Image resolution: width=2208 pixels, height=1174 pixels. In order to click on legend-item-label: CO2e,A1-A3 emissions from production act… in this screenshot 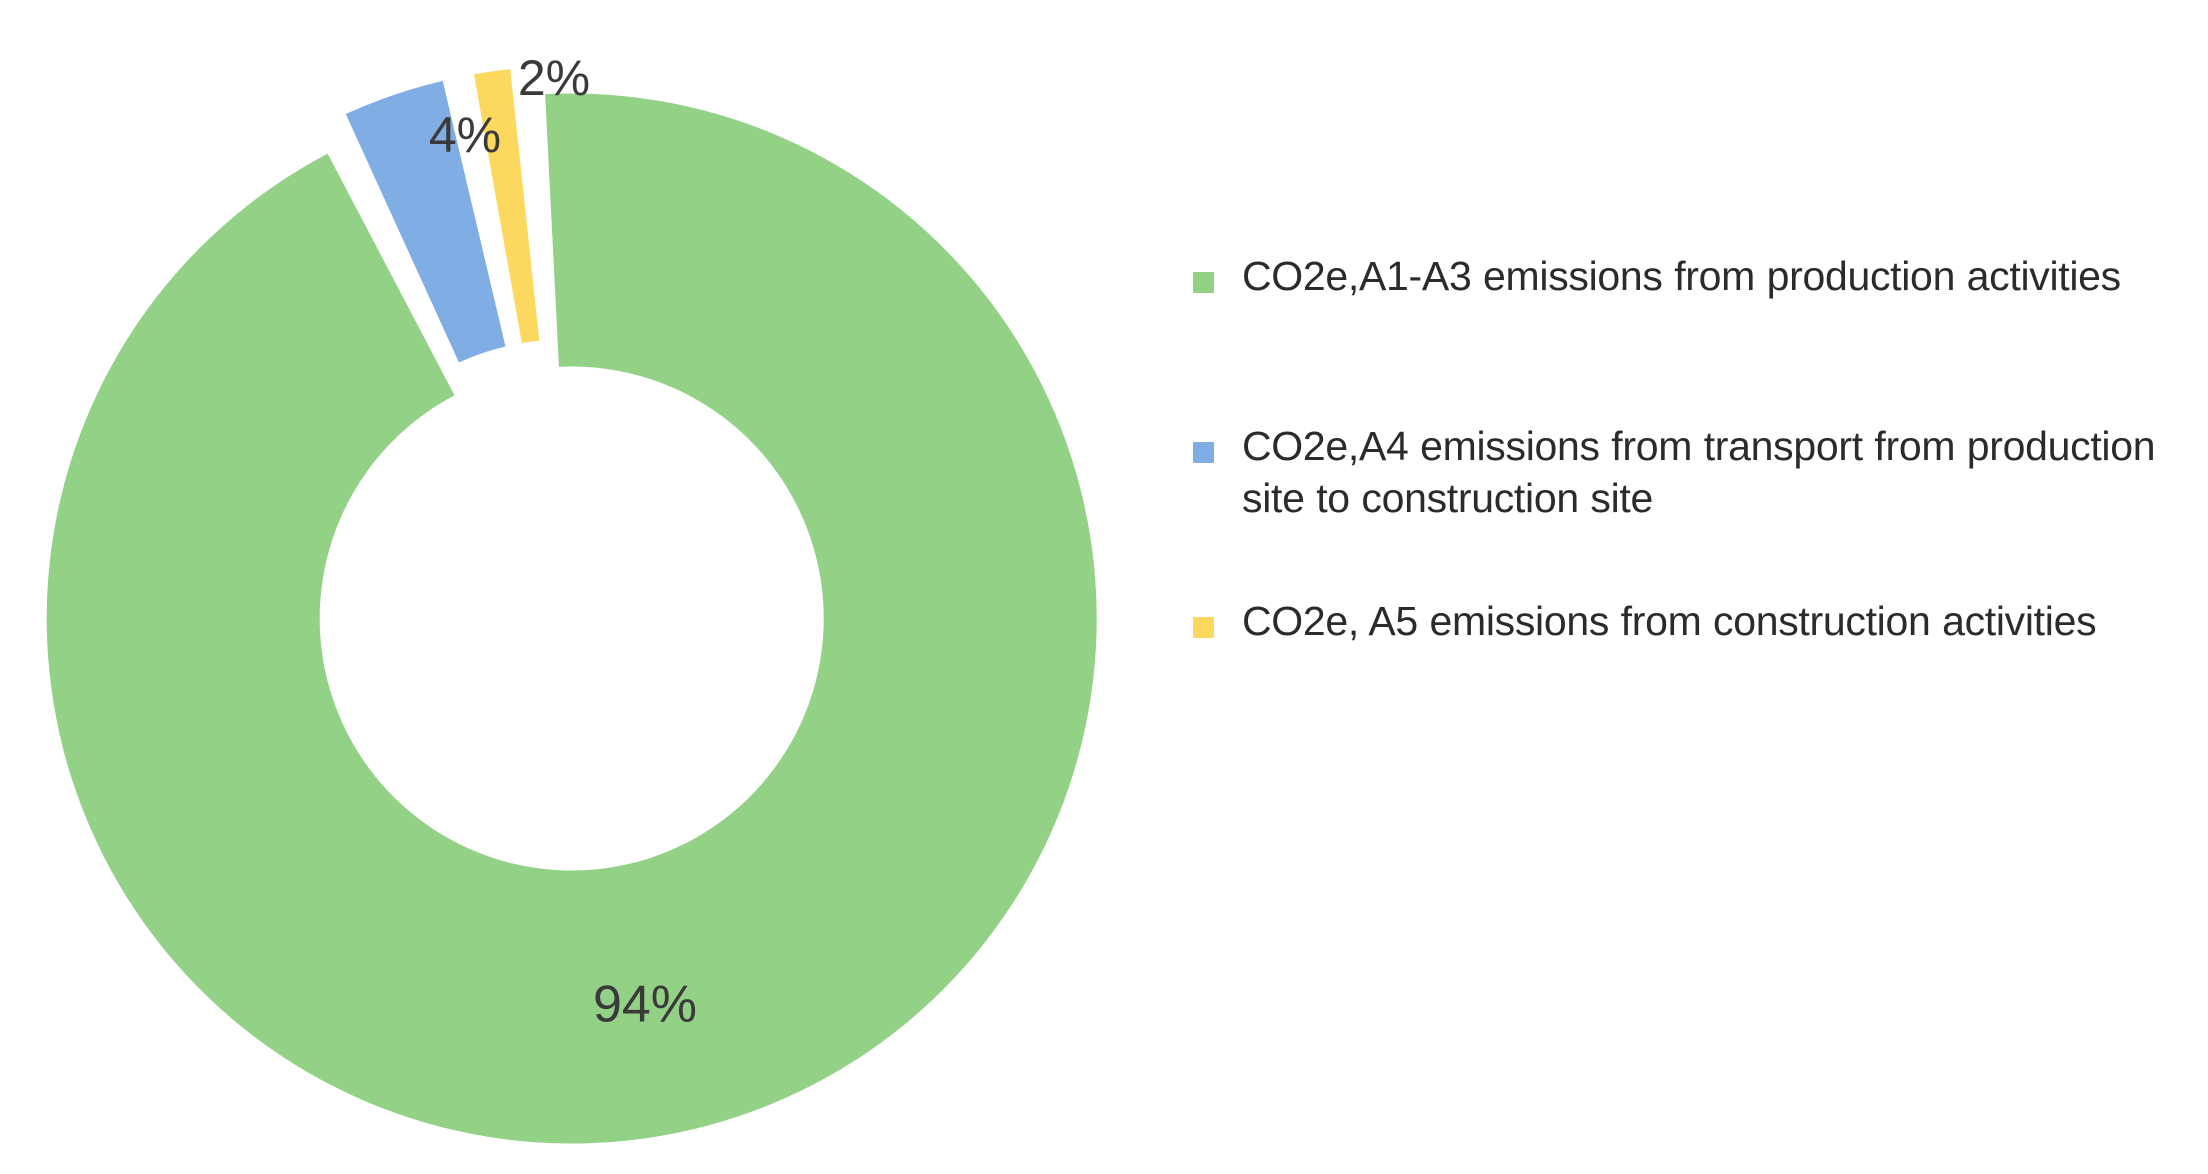, I will do `click(1681, 276)`.